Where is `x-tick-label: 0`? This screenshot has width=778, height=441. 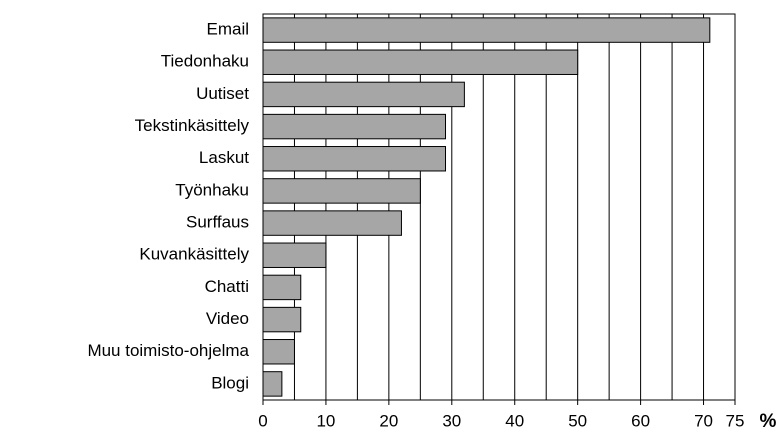
x-tick-label: 0 is located at coordinates (262, 420).